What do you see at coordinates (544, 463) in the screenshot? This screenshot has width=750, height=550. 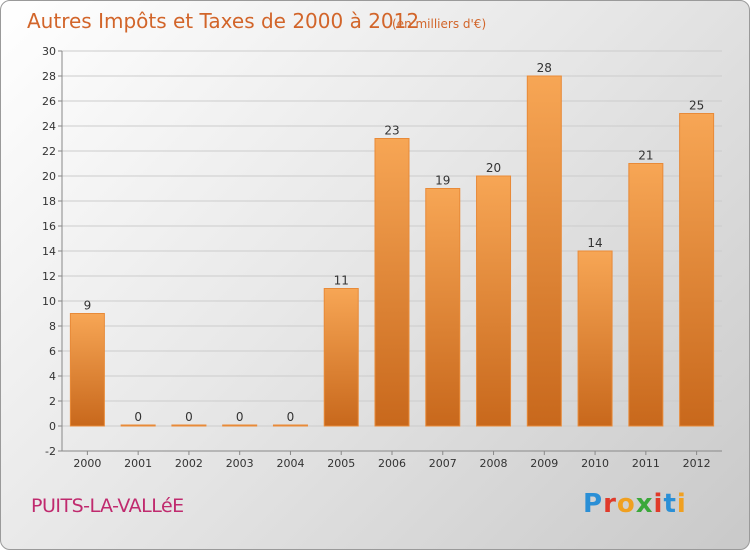 I see `x-tick-label: 2009` at bounding box center [544, 463].